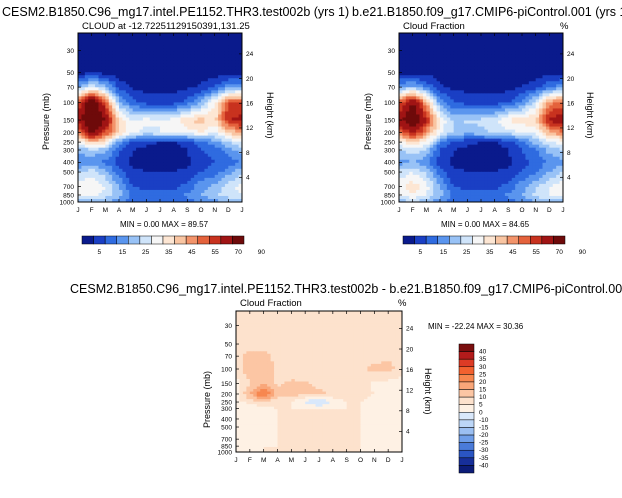 This screenshot has height=498, width=622. I want to click on panel2-heatmap, so click(481, 118).